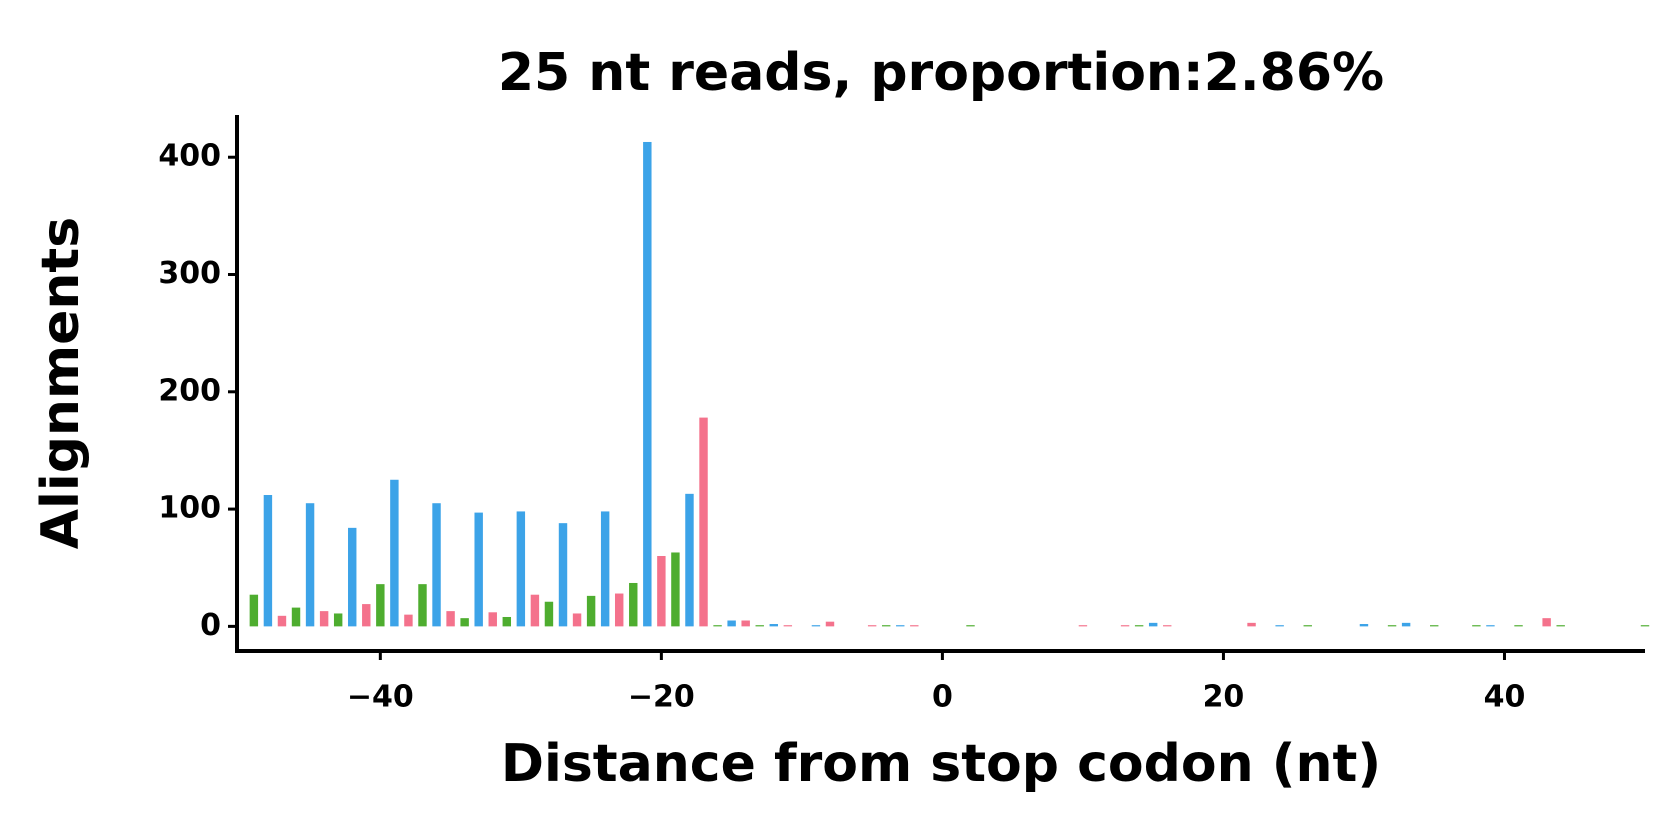 The width and height of the screenshot is (1680, 840). What do you see at coordinates (661, 697) in the screenshot?
I see `x-tick-label: −20` at bounding box center [661, 697].